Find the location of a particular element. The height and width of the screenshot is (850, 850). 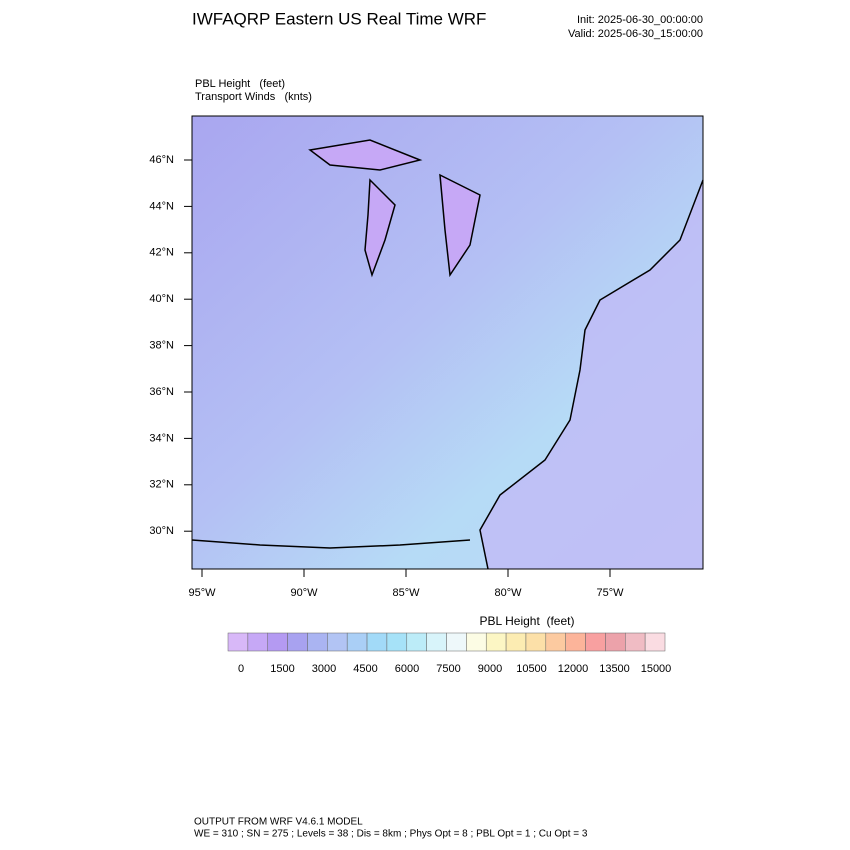

lat-label: 34°N is located at coordinates (161, 438).